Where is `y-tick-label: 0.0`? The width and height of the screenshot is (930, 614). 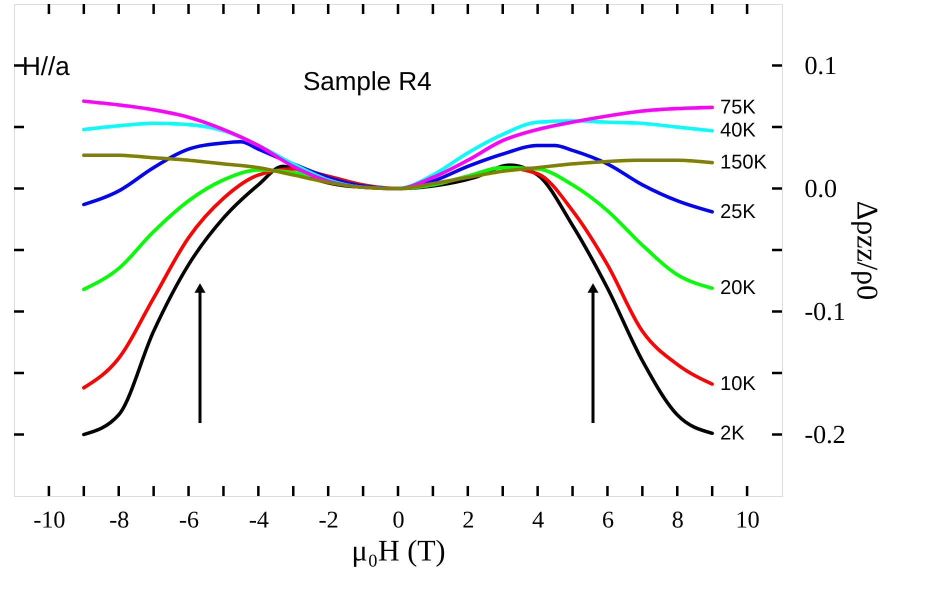
y-tick-label: 0.0 is located at coordinates (820, 188).